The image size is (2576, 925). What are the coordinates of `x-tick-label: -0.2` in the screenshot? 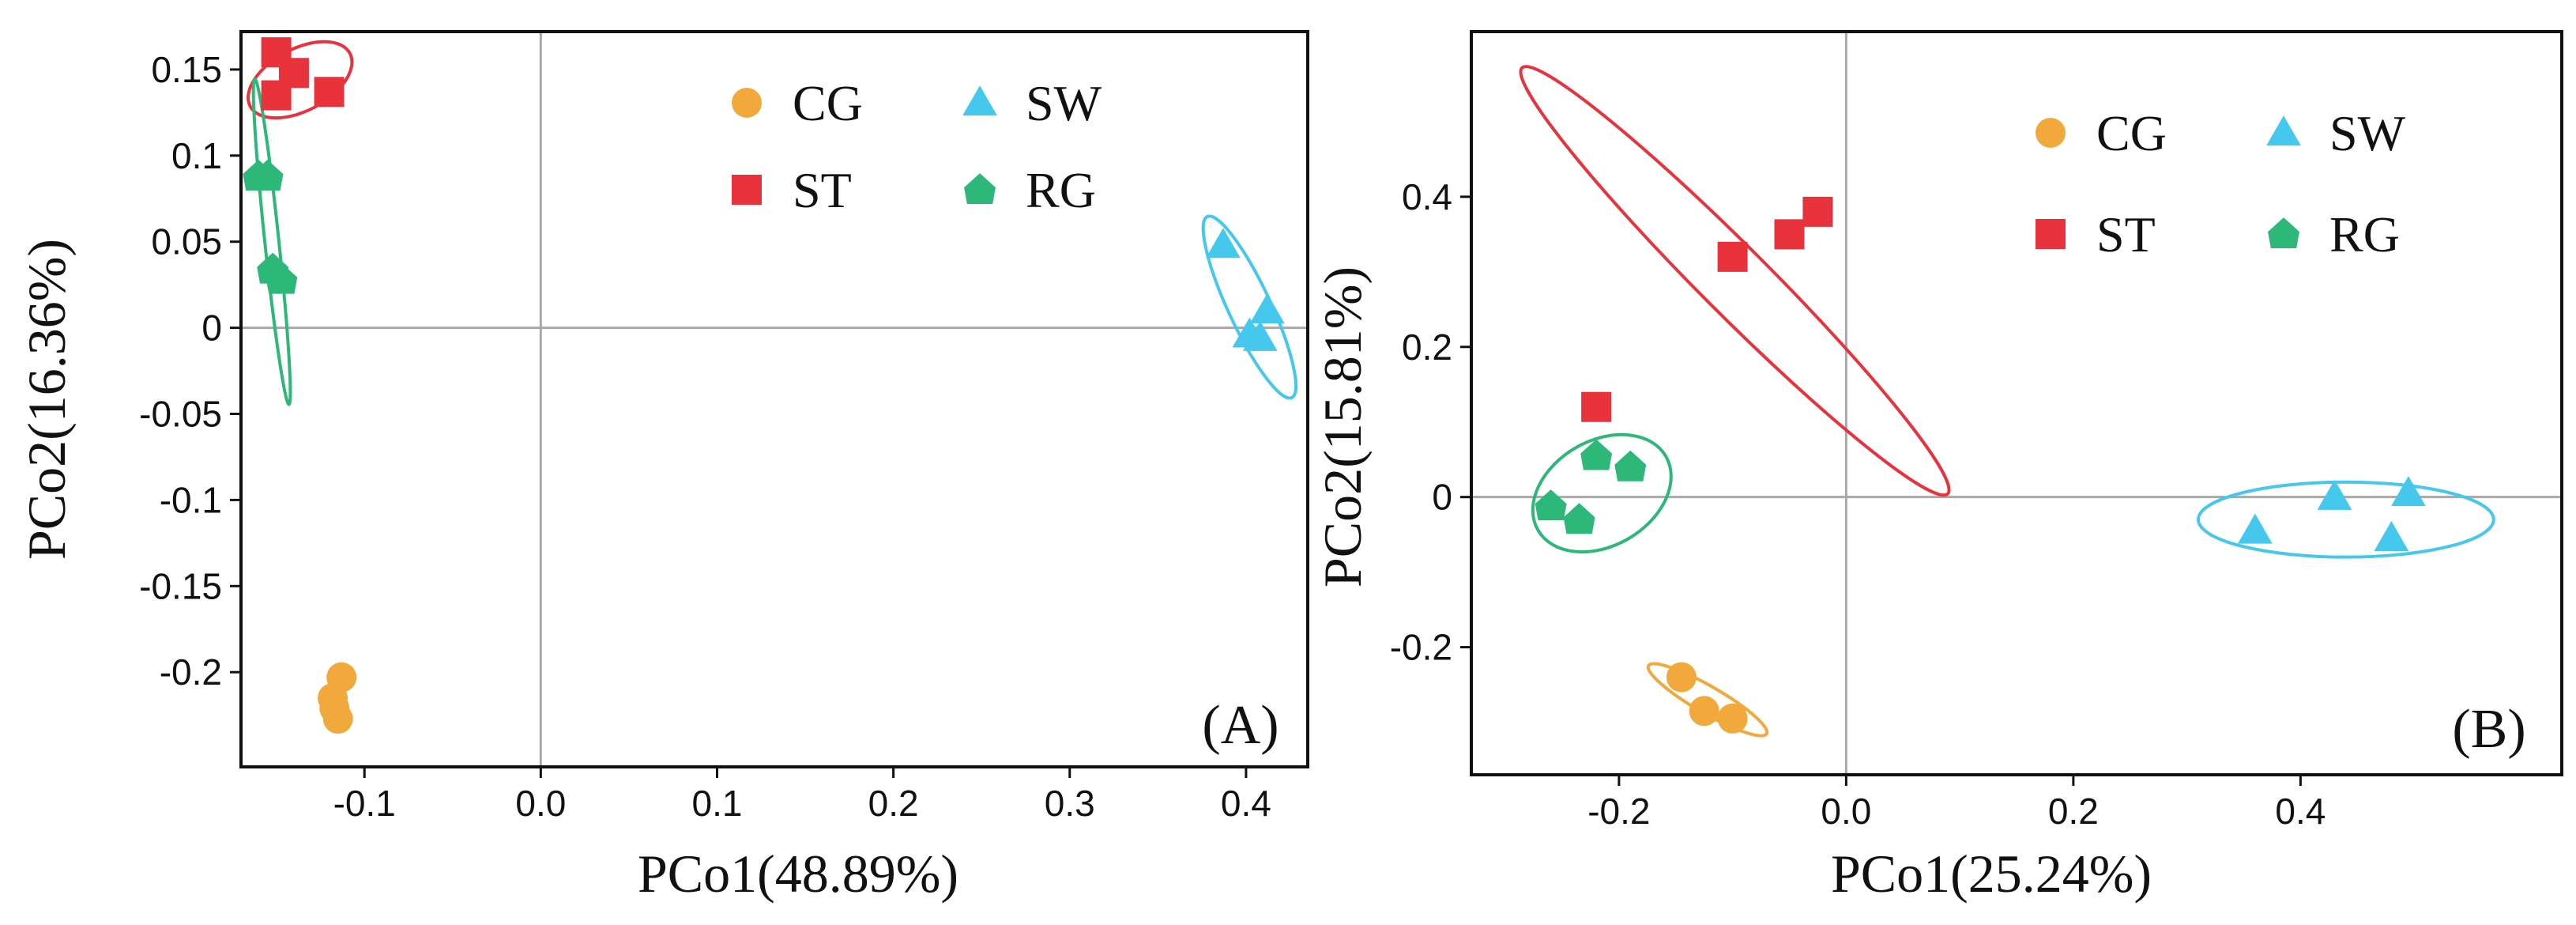 It's located at (1618, 811).